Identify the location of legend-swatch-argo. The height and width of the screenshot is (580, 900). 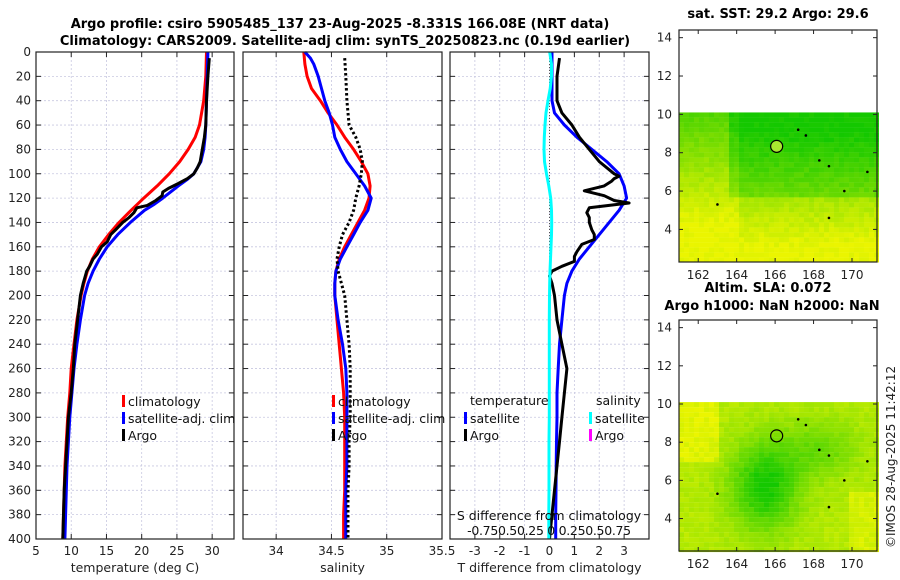
(123, 435).